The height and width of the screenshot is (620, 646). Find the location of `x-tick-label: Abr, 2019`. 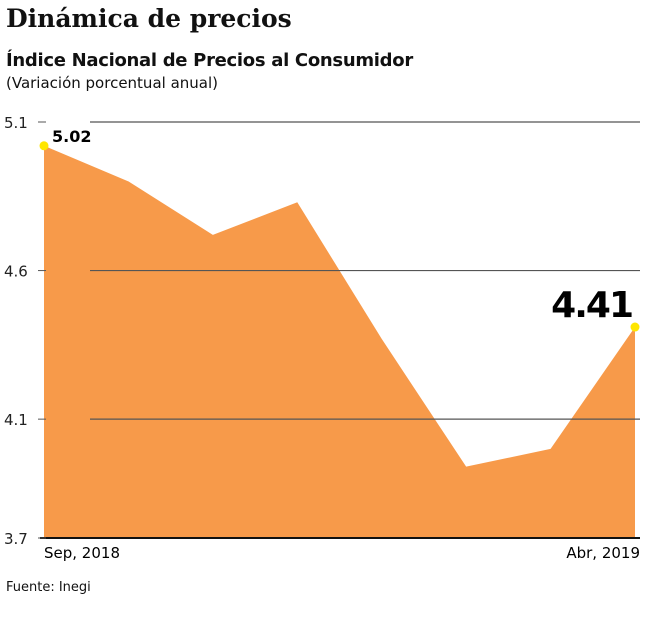

x-tick-label: Abr, 2019 is located at coordinates (603, 553).